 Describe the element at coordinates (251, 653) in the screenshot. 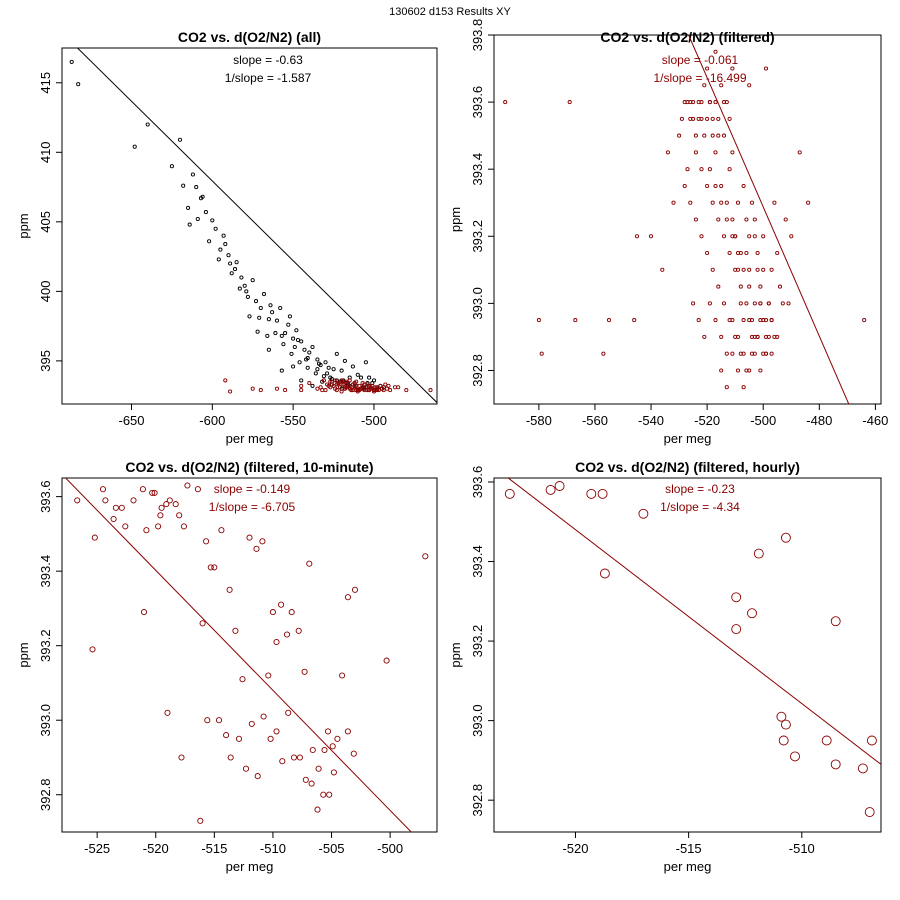

I see `data-points` at that location.